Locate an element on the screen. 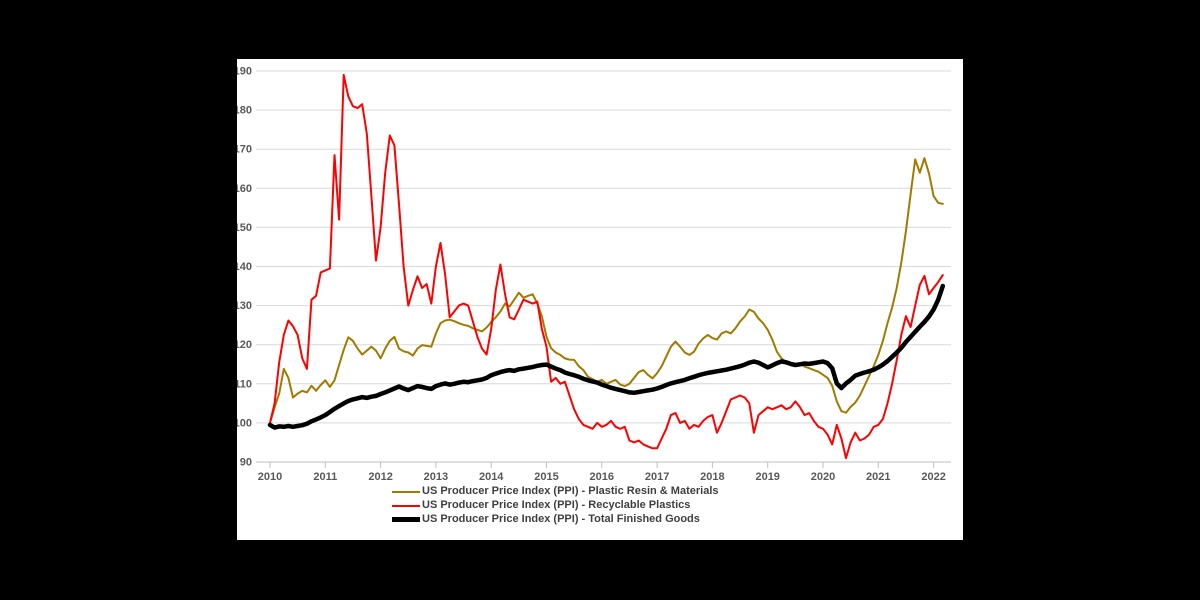 The width and height of the screenshot is (1200, 600). y-axis-label-170: 170 is located at coordinates (244, 150).